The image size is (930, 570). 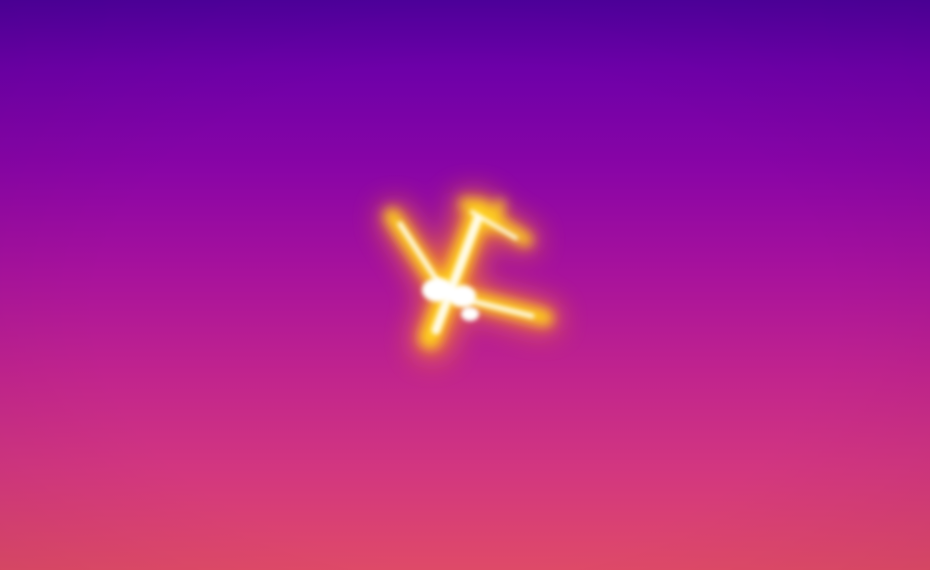 I want to click on heat-hot-core, so click(x=466, y=272).